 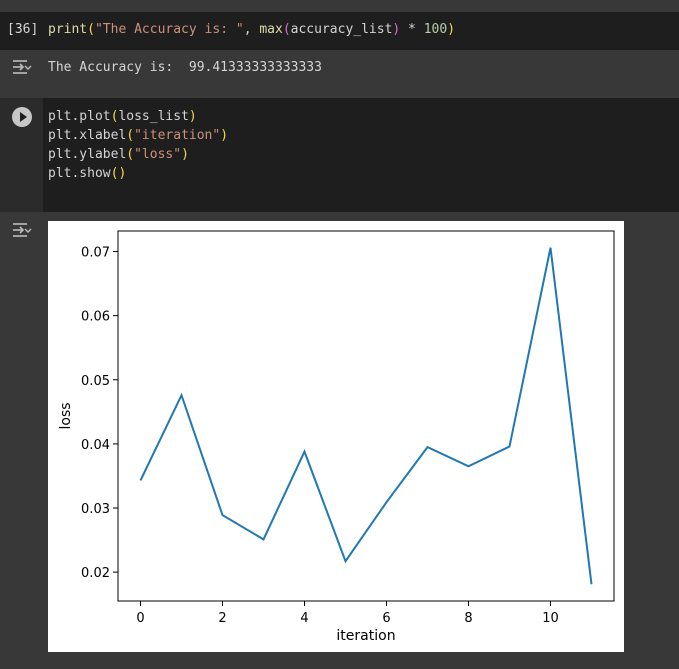 I want to click on y-tick-label: 0.02, so click(x=95, y=573).